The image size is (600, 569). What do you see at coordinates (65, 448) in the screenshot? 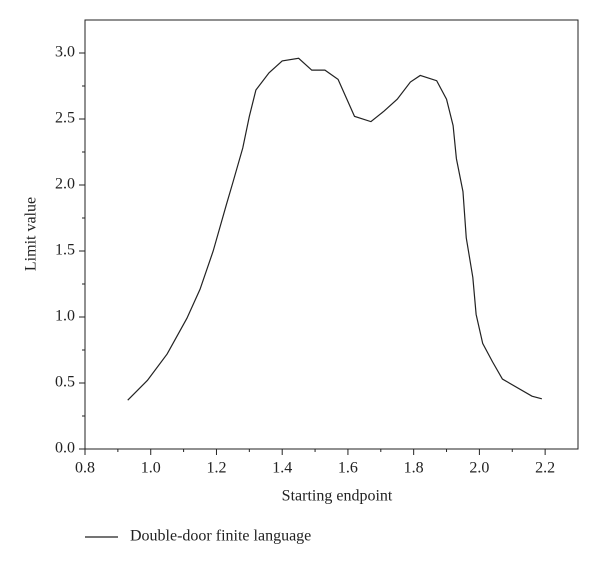
I see `y-tick-label: 0.0` at bounding box center [65, 448].